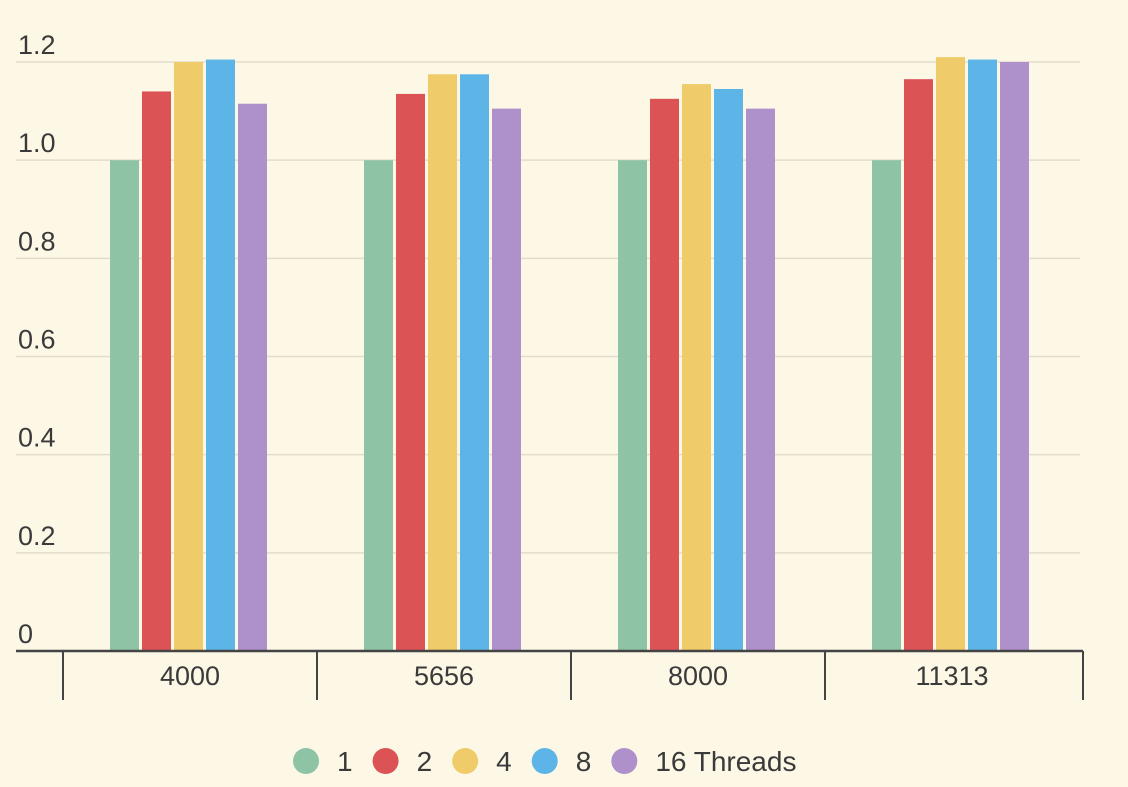  Describe the element at coordinates (37, 143) in the screenshot. I see `y-tick-label: 1.0` at that location.